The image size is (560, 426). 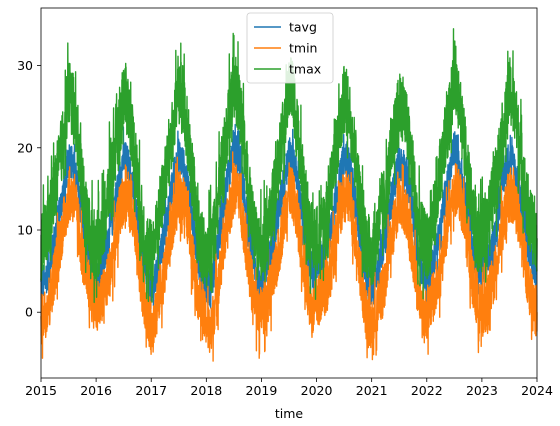 What do you see at coordinates (96, 390) in the screenshot?
I see `x-tick-label: 2016` at bounding box center [96, 390].